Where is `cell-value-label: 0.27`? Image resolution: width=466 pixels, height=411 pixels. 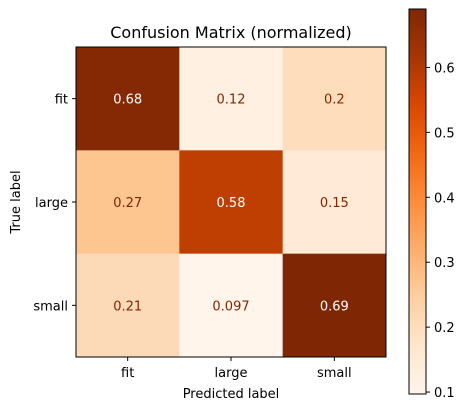 cell-value-label: 0.27 is located at coordinates (127, 203).